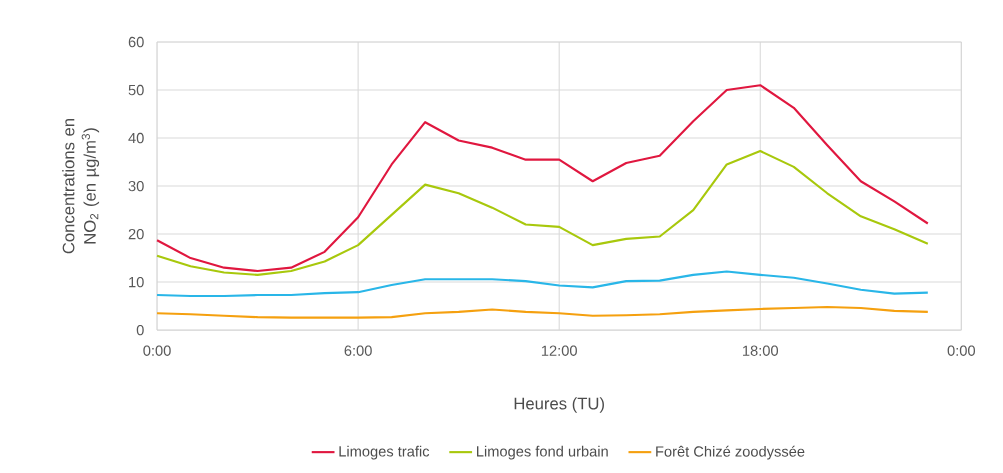 Image resolution: width=1003 pixels, height=473 pixels. Describe the element at coordinates (136, 234) in the screenshot. I see `y-tick-label: 20` at that location.